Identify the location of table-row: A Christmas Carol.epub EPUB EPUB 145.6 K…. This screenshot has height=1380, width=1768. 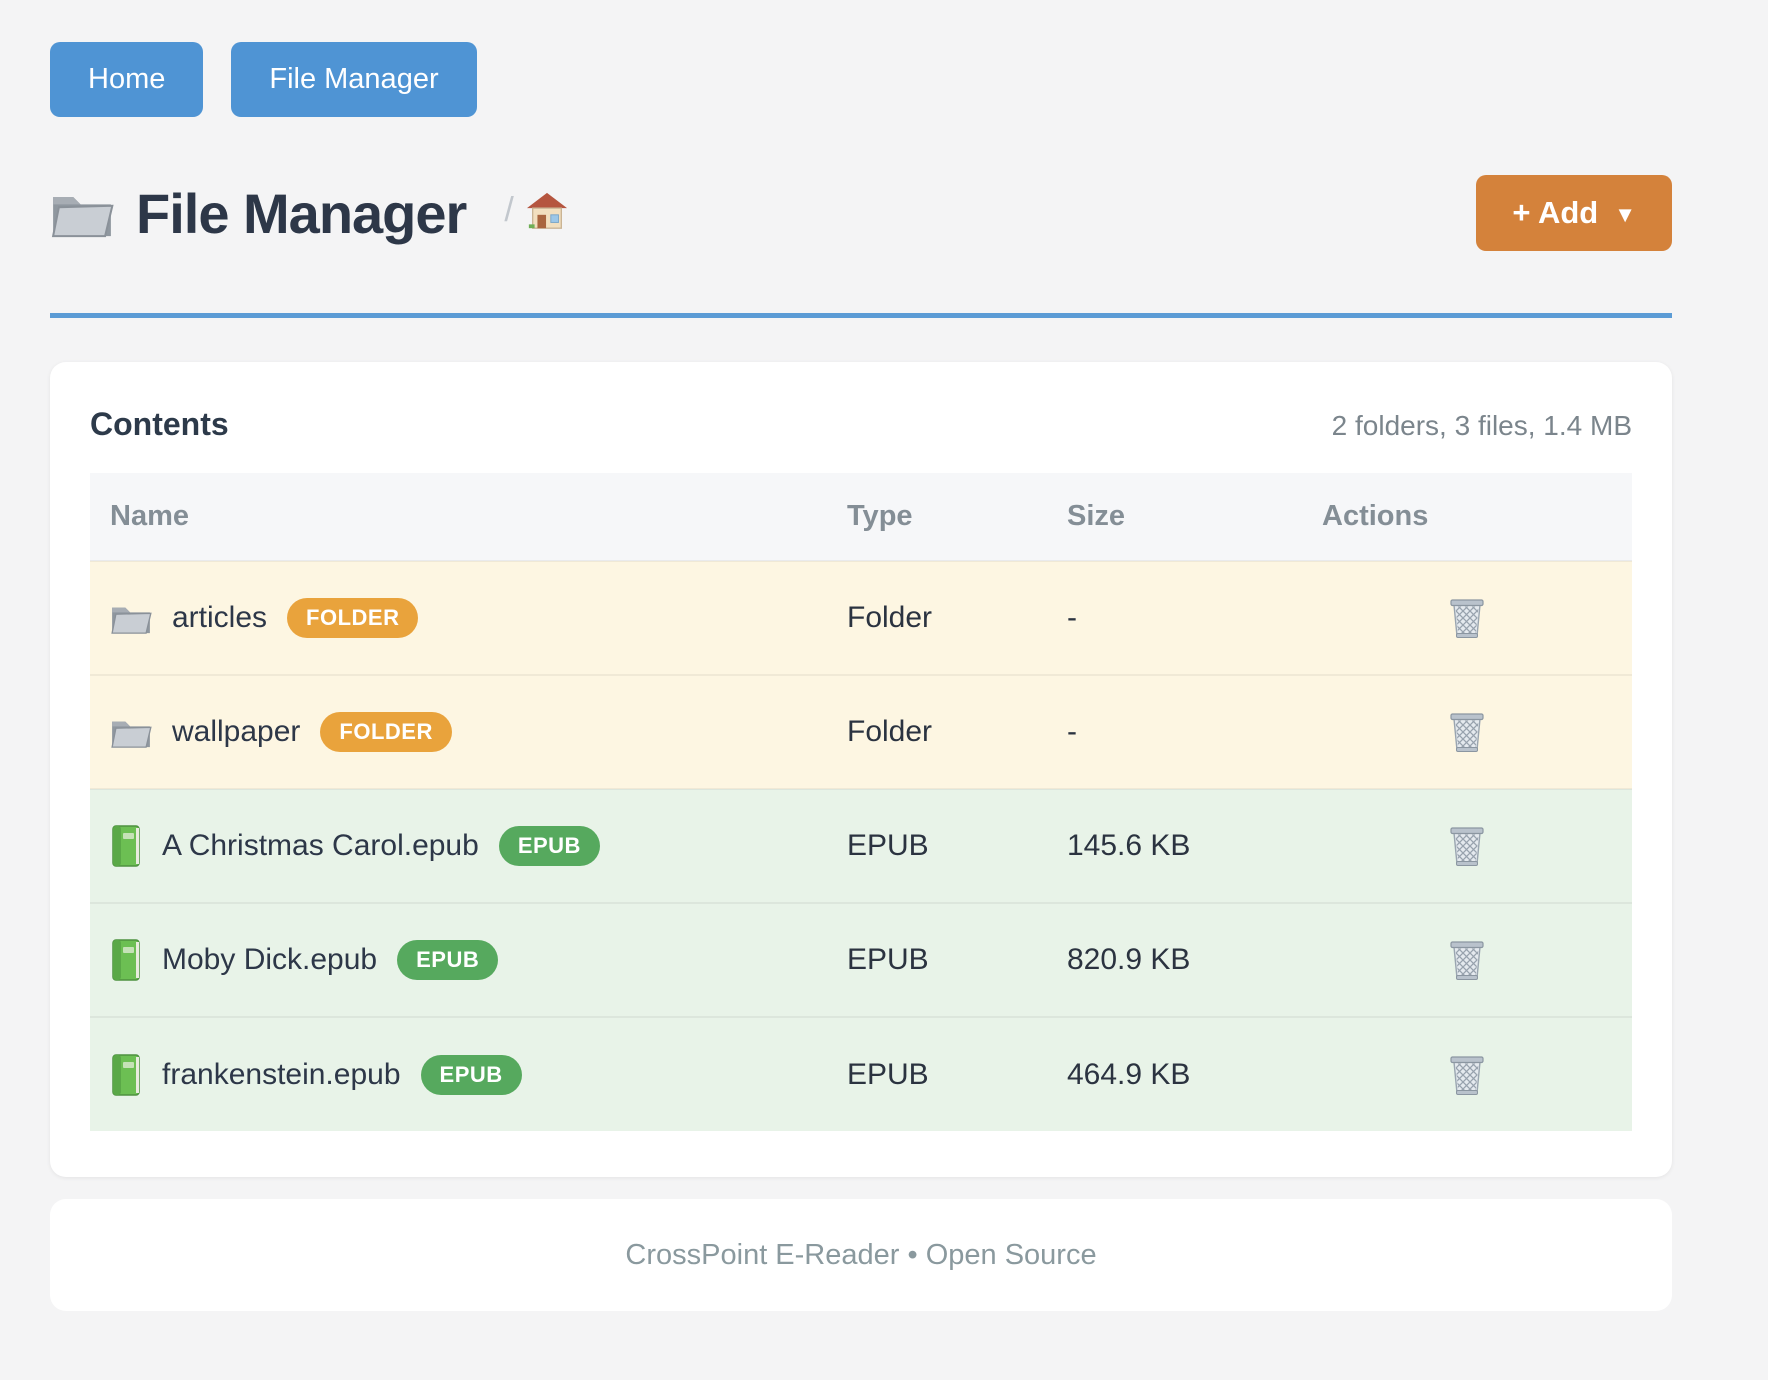
(861, 846).